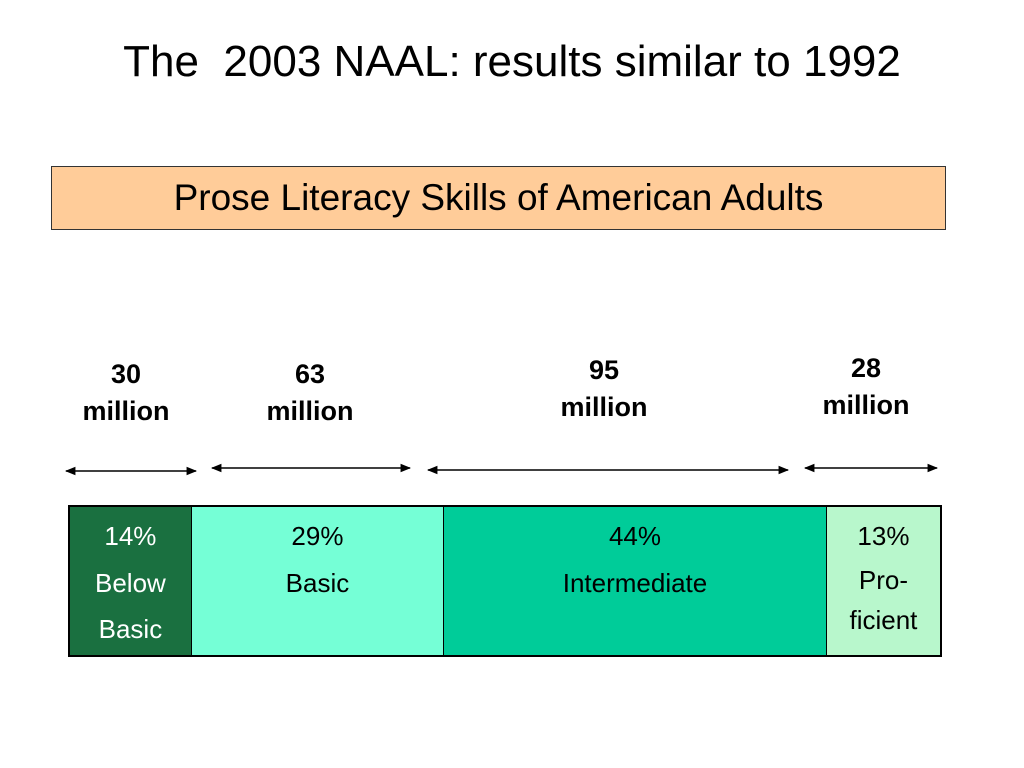 The image size is (1024, 768). Describe the element at coordinates (126, 374) in the screenshot. I see `population-number: 30` at that location.